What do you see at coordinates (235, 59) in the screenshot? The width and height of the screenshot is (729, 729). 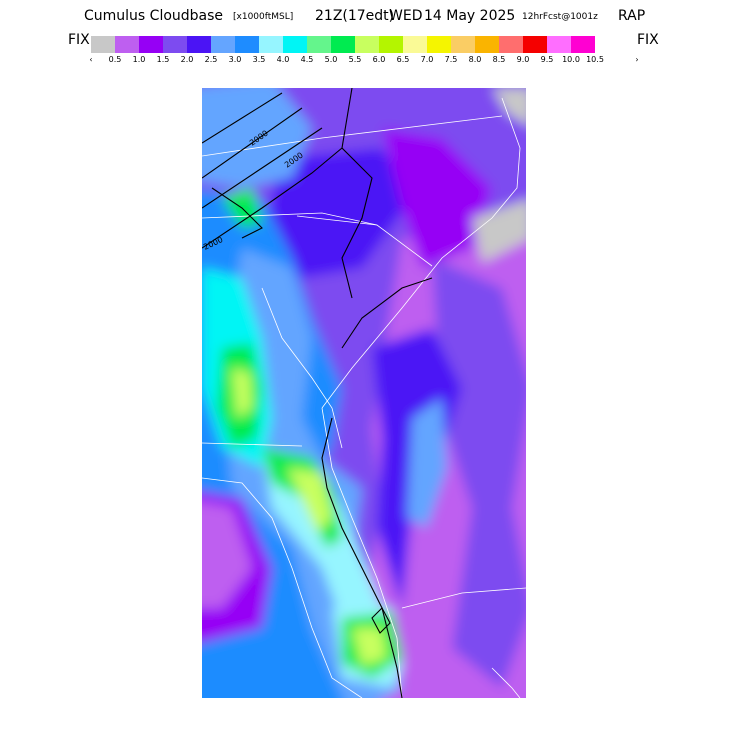 I see `tick-label: 3.0` at bounding box center [235, 59].